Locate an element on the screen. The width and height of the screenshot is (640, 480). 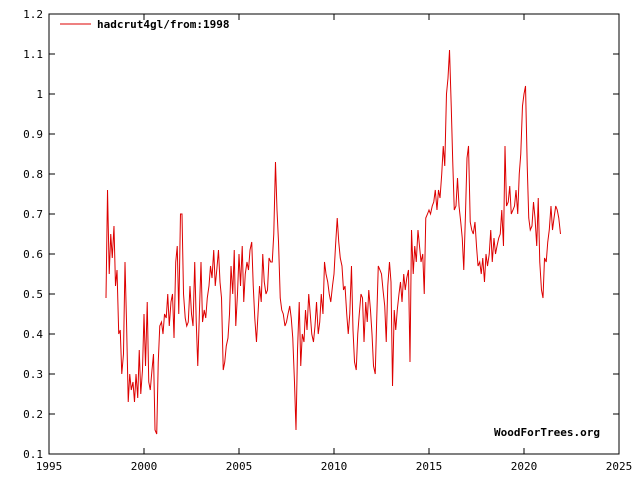
legend: hadcrut4gl/from:1998 is located at coordinates (144, 24).